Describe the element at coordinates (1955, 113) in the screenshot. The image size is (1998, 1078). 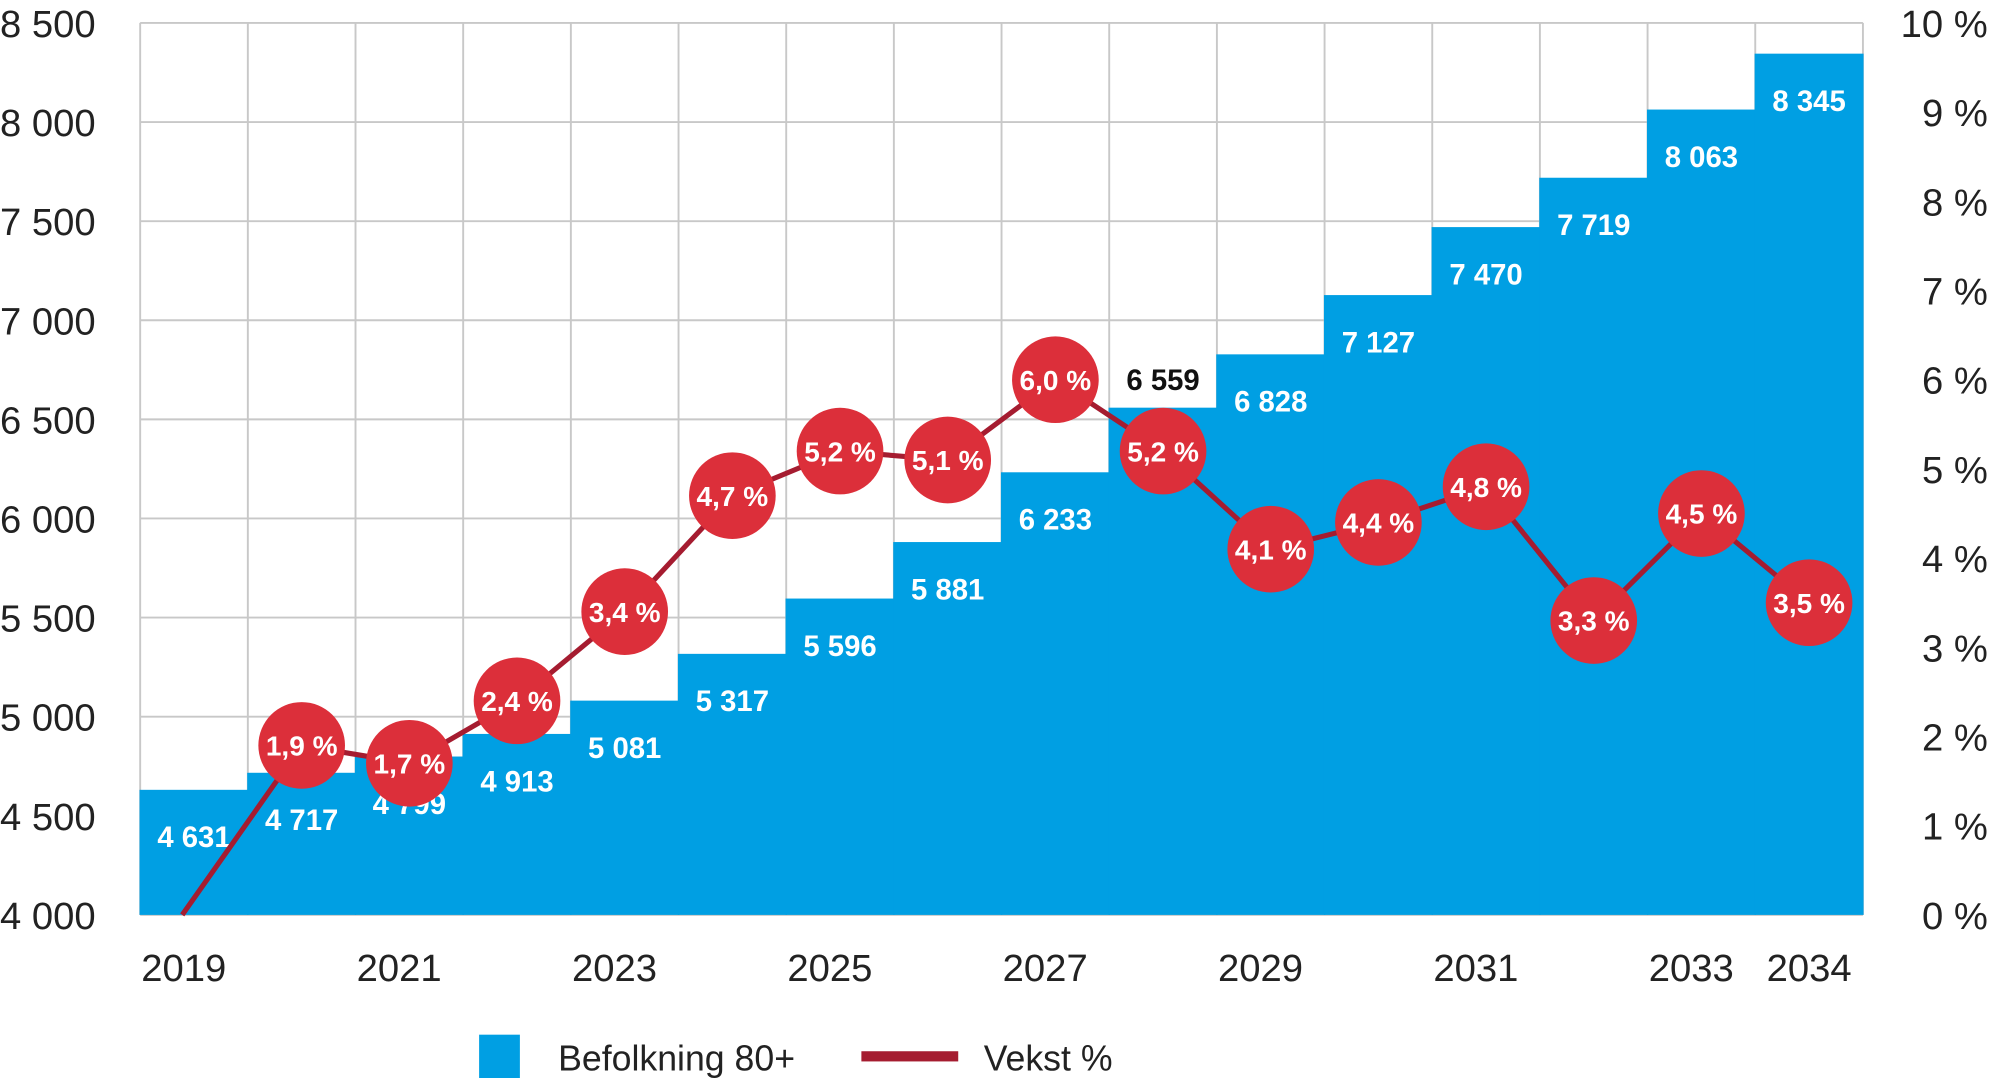
I see `y-right-tick-label: 9 %` at that location.